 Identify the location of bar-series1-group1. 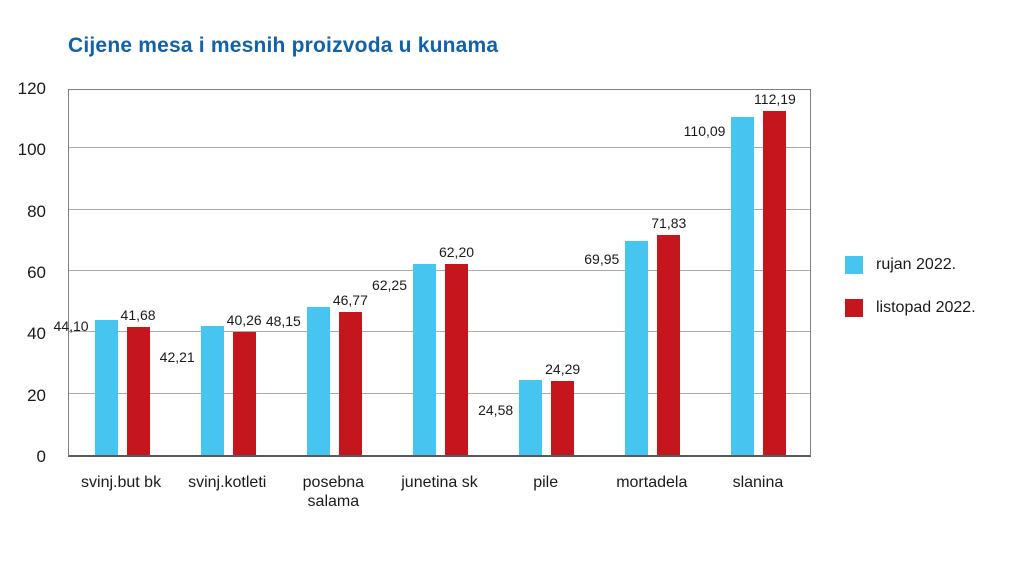
(244, 393).